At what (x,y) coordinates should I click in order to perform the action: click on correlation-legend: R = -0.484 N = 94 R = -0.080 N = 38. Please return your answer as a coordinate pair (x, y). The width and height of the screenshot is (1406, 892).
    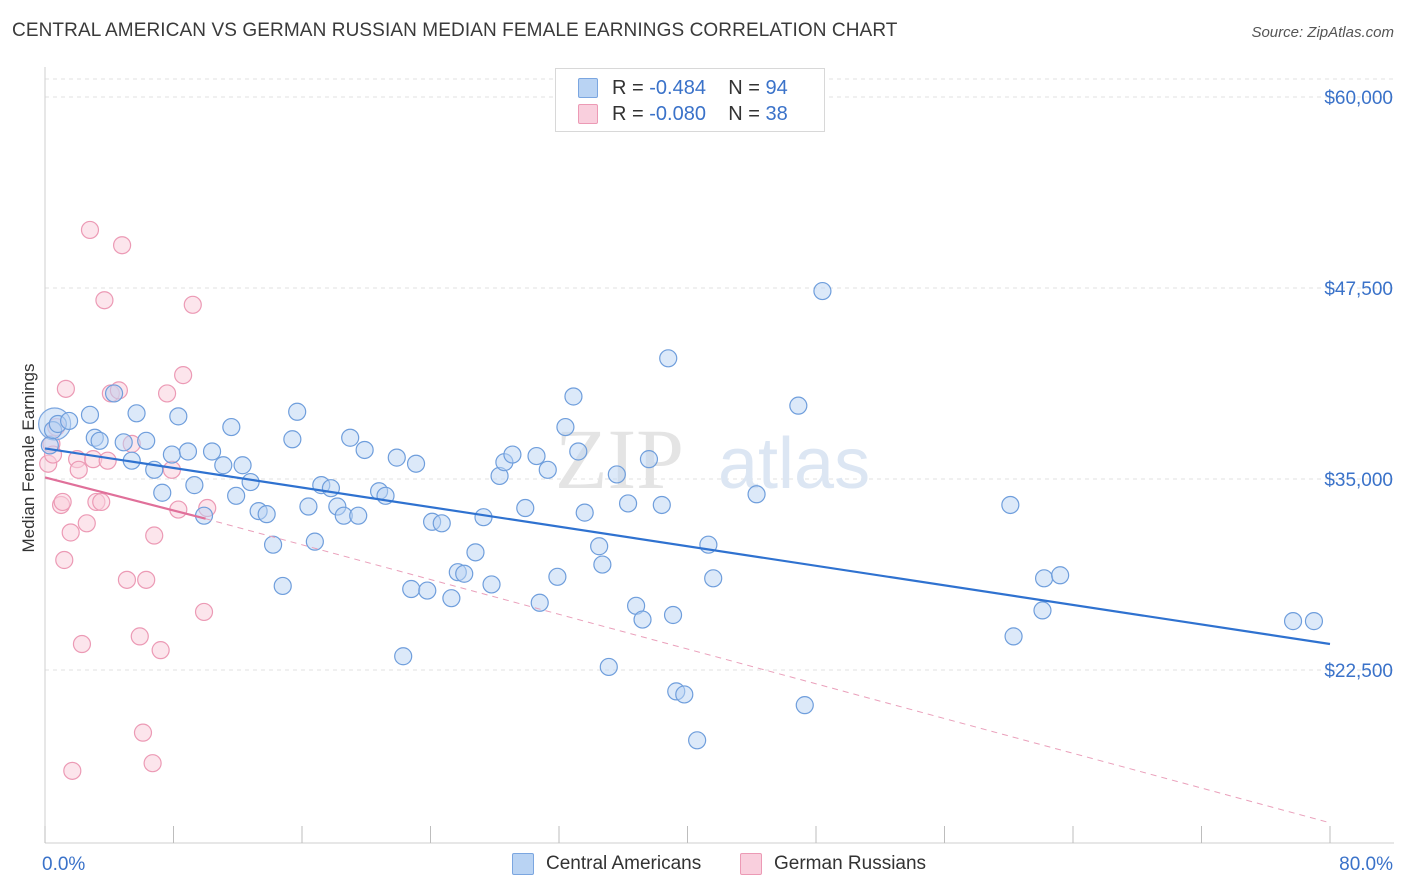
    Looking at the image, I should click on (690, 100).